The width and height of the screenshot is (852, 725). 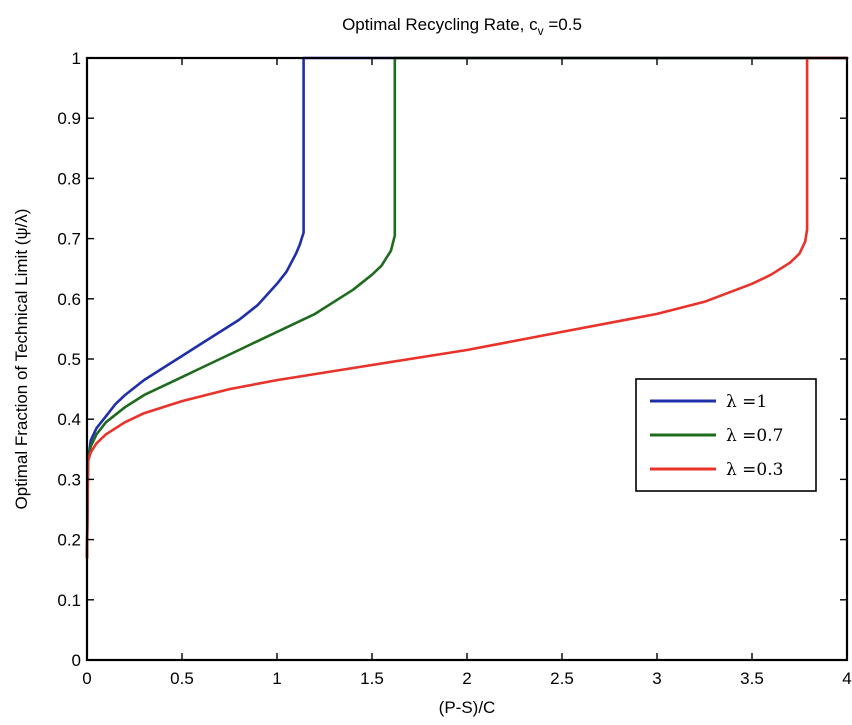 I want to click on x-tick-label: 1, so click(x=276, y=678).